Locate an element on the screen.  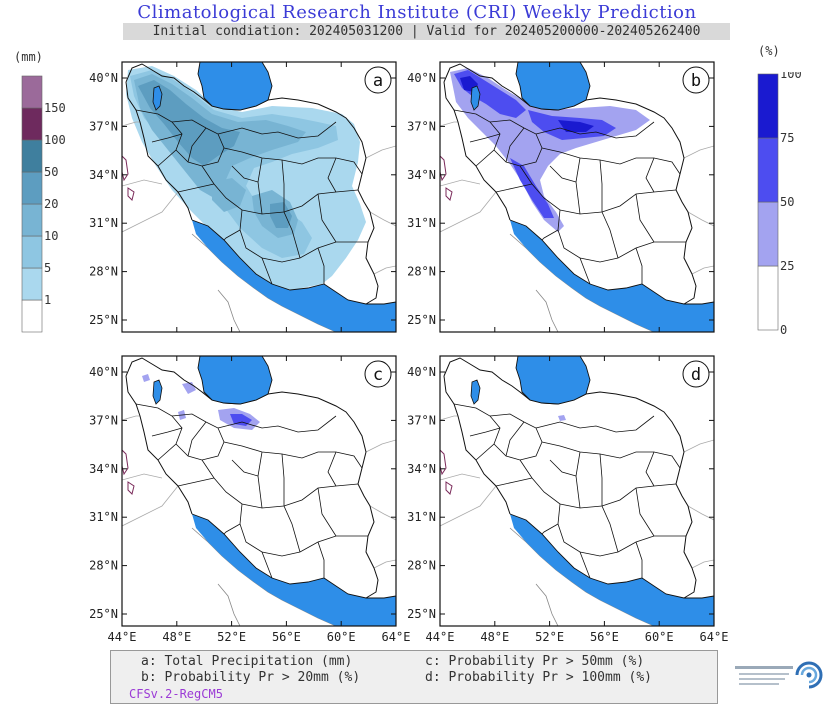
panel-label-d: d is located at coordinates (696, 374).